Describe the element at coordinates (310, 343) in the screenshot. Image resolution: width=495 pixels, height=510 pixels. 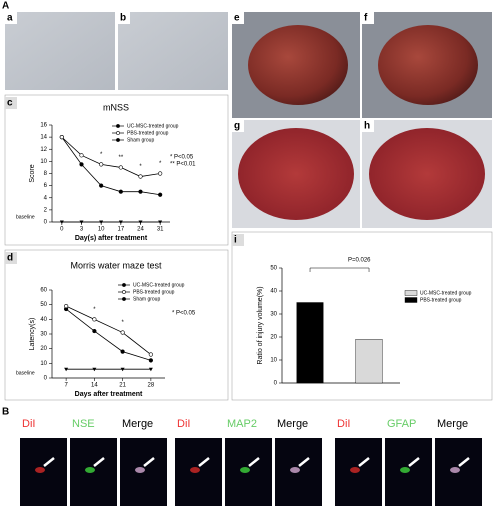
I see `bar` at that location.